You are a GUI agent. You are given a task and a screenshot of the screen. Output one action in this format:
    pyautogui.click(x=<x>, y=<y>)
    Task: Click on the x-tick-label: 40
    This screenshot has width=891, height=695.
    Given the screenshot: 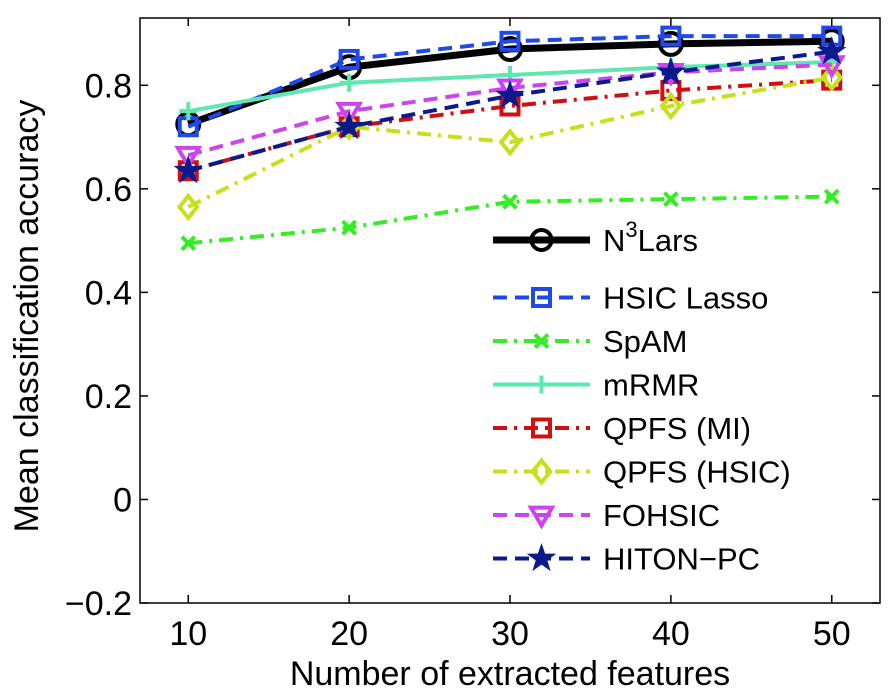 What is the action you would take?
    pyautogui.click(x=671, y=634)
    